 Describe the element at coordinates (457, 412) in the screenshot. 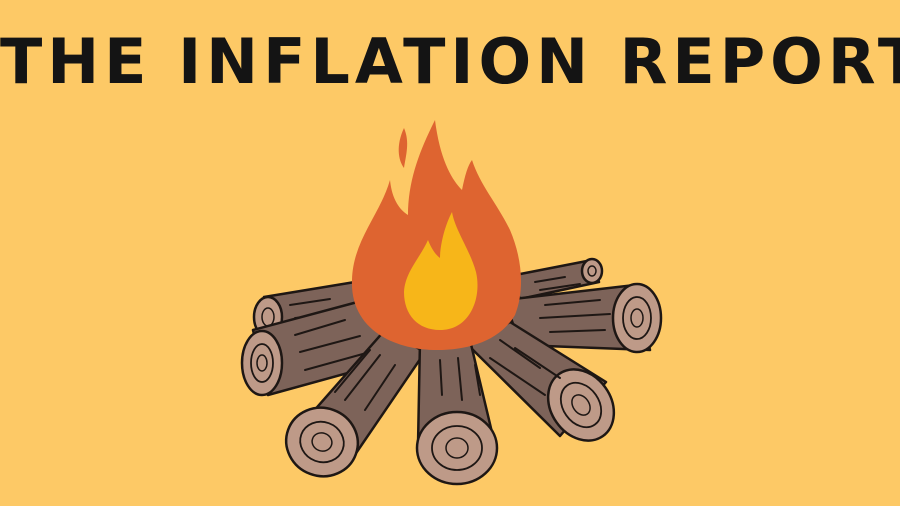

I see `log-front-center` at that location.